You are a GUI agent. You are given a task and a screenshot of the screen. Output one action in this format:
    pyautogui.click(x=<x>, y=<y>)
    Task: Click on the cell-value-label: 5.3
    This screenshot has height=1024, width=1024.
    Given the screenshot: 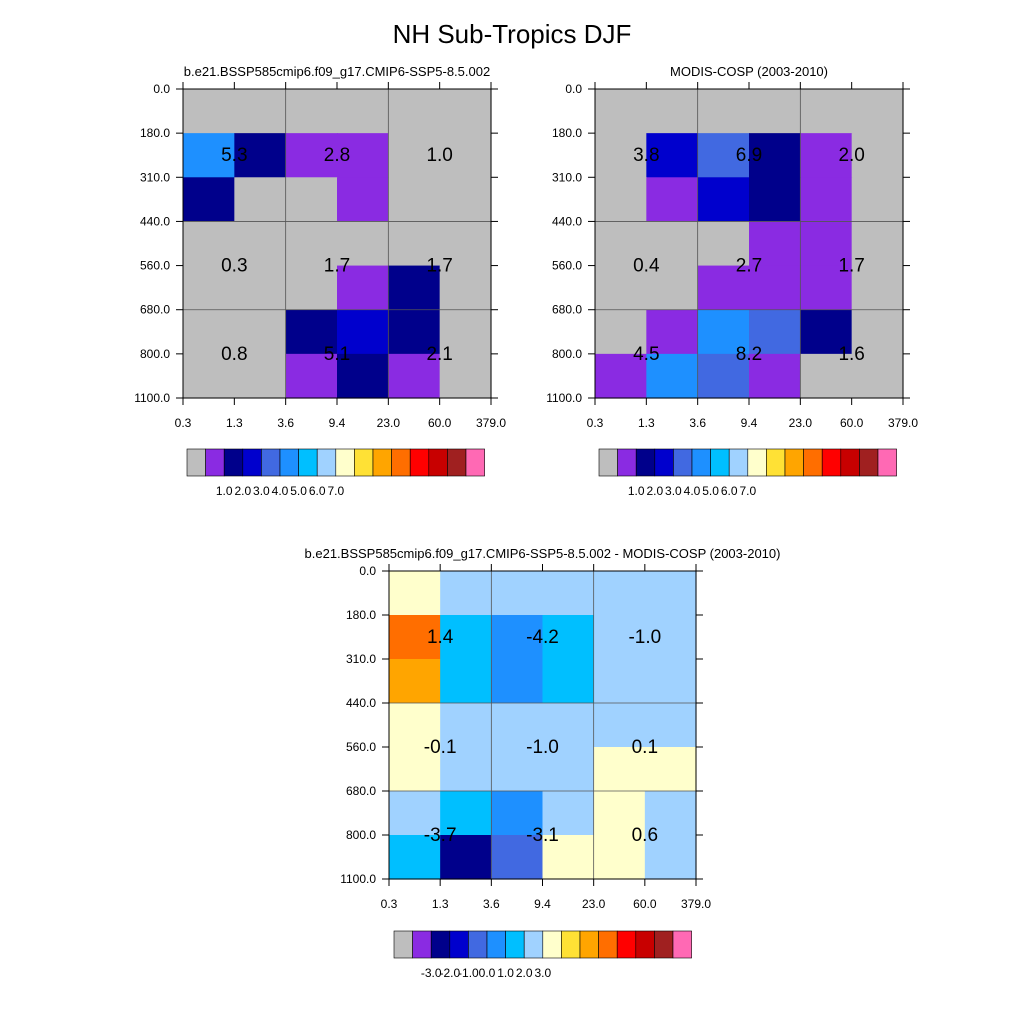 What is the action you would take?
    pyautogui.click(x=234, y=155)
    